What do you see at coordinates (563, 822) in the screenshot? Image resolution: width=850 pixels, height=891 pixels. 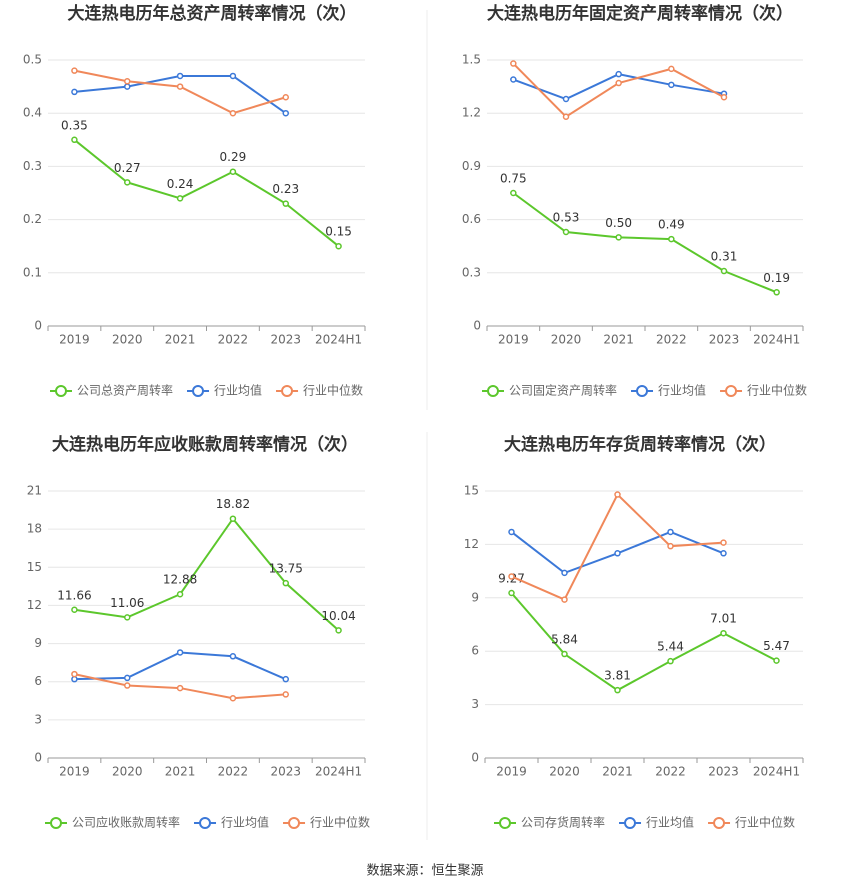 I see `legend-label: 公司存货周转率` at bounding box center [563, 822].